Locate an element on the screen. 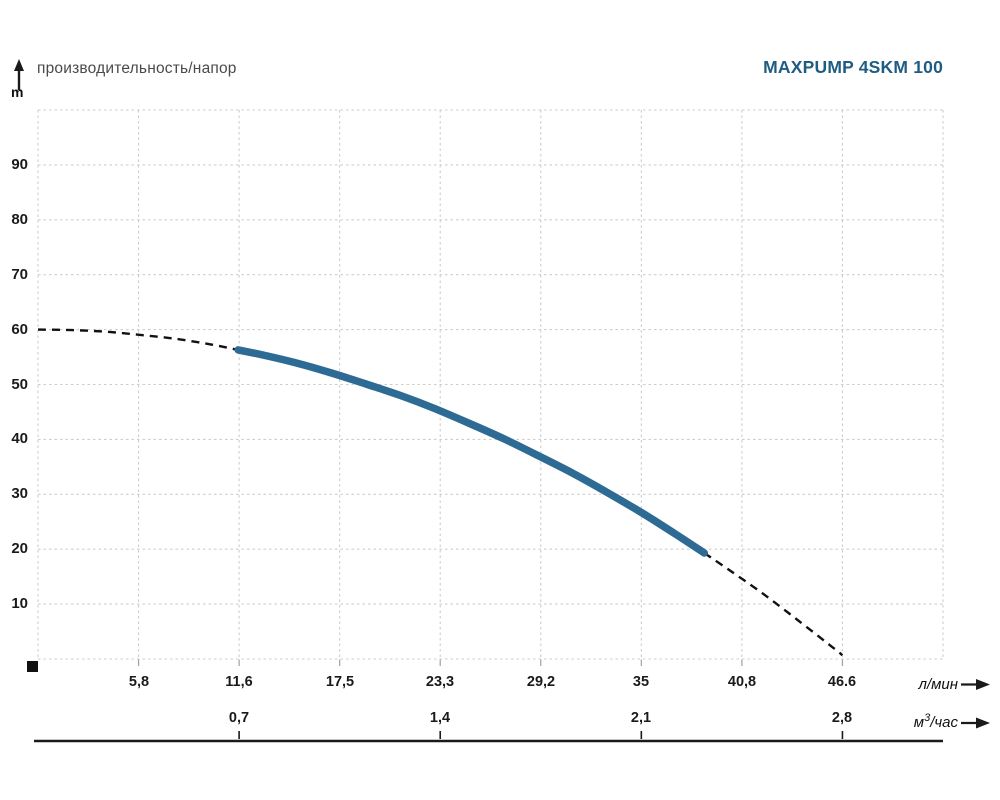 The image size is (1000, 800). lmin-tick-label: 17,5 is located at coordinates (340, 682).